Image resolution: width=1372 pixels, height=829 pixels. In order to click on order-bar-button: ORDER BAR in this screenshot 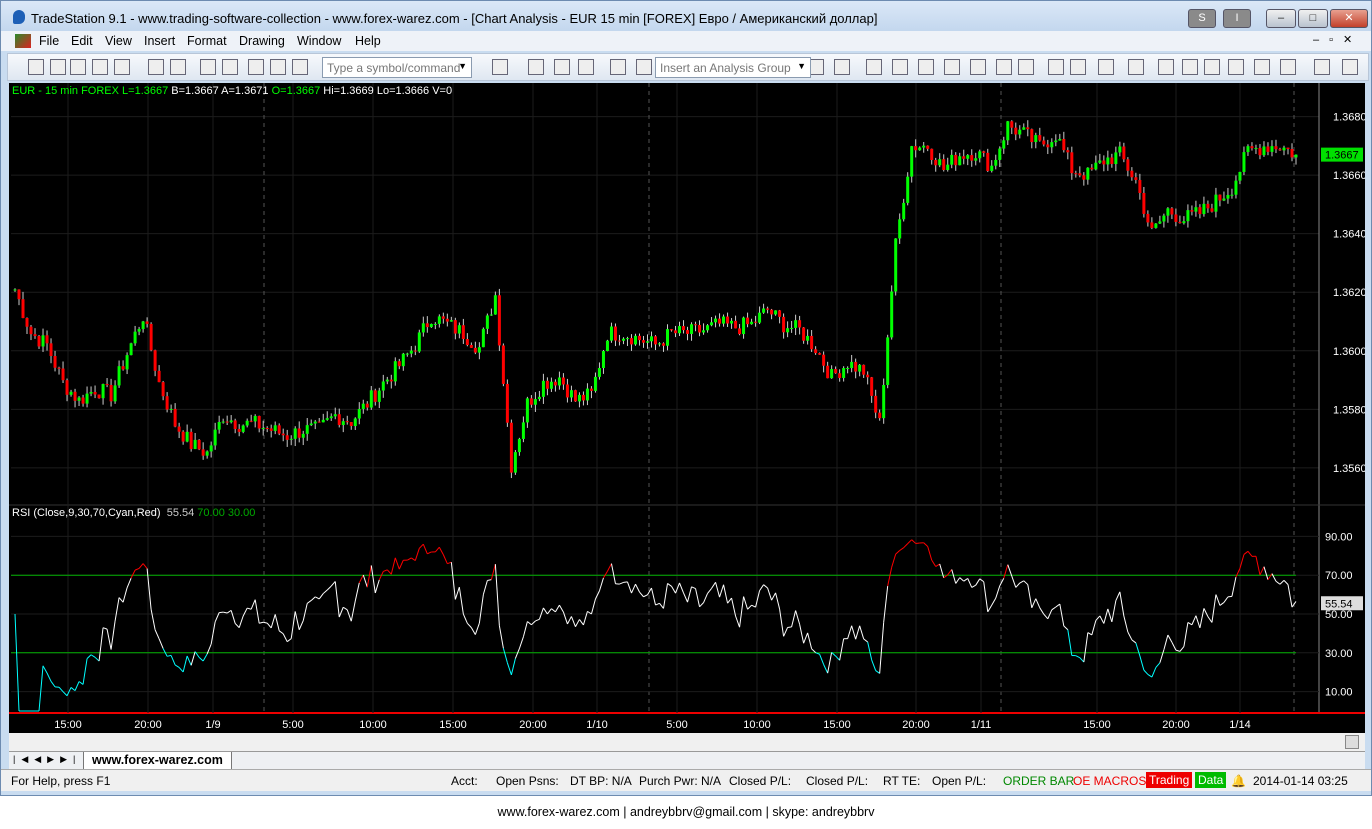, I will do `click(1039, 781)`.